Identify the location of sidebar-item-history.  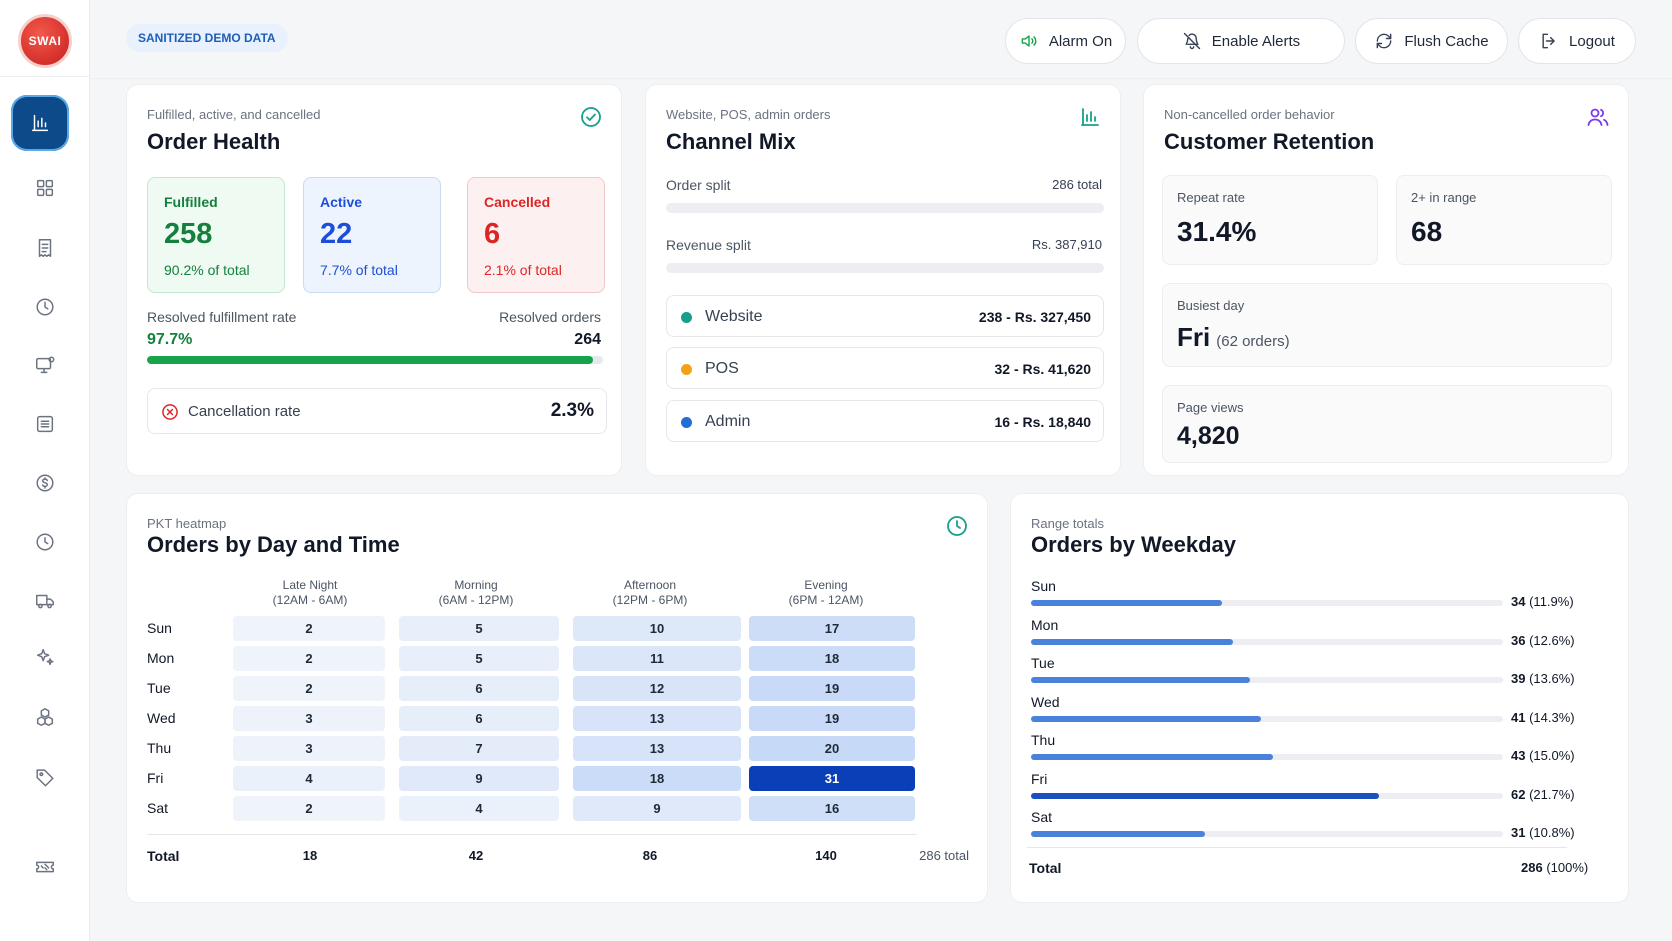
(45, 542).